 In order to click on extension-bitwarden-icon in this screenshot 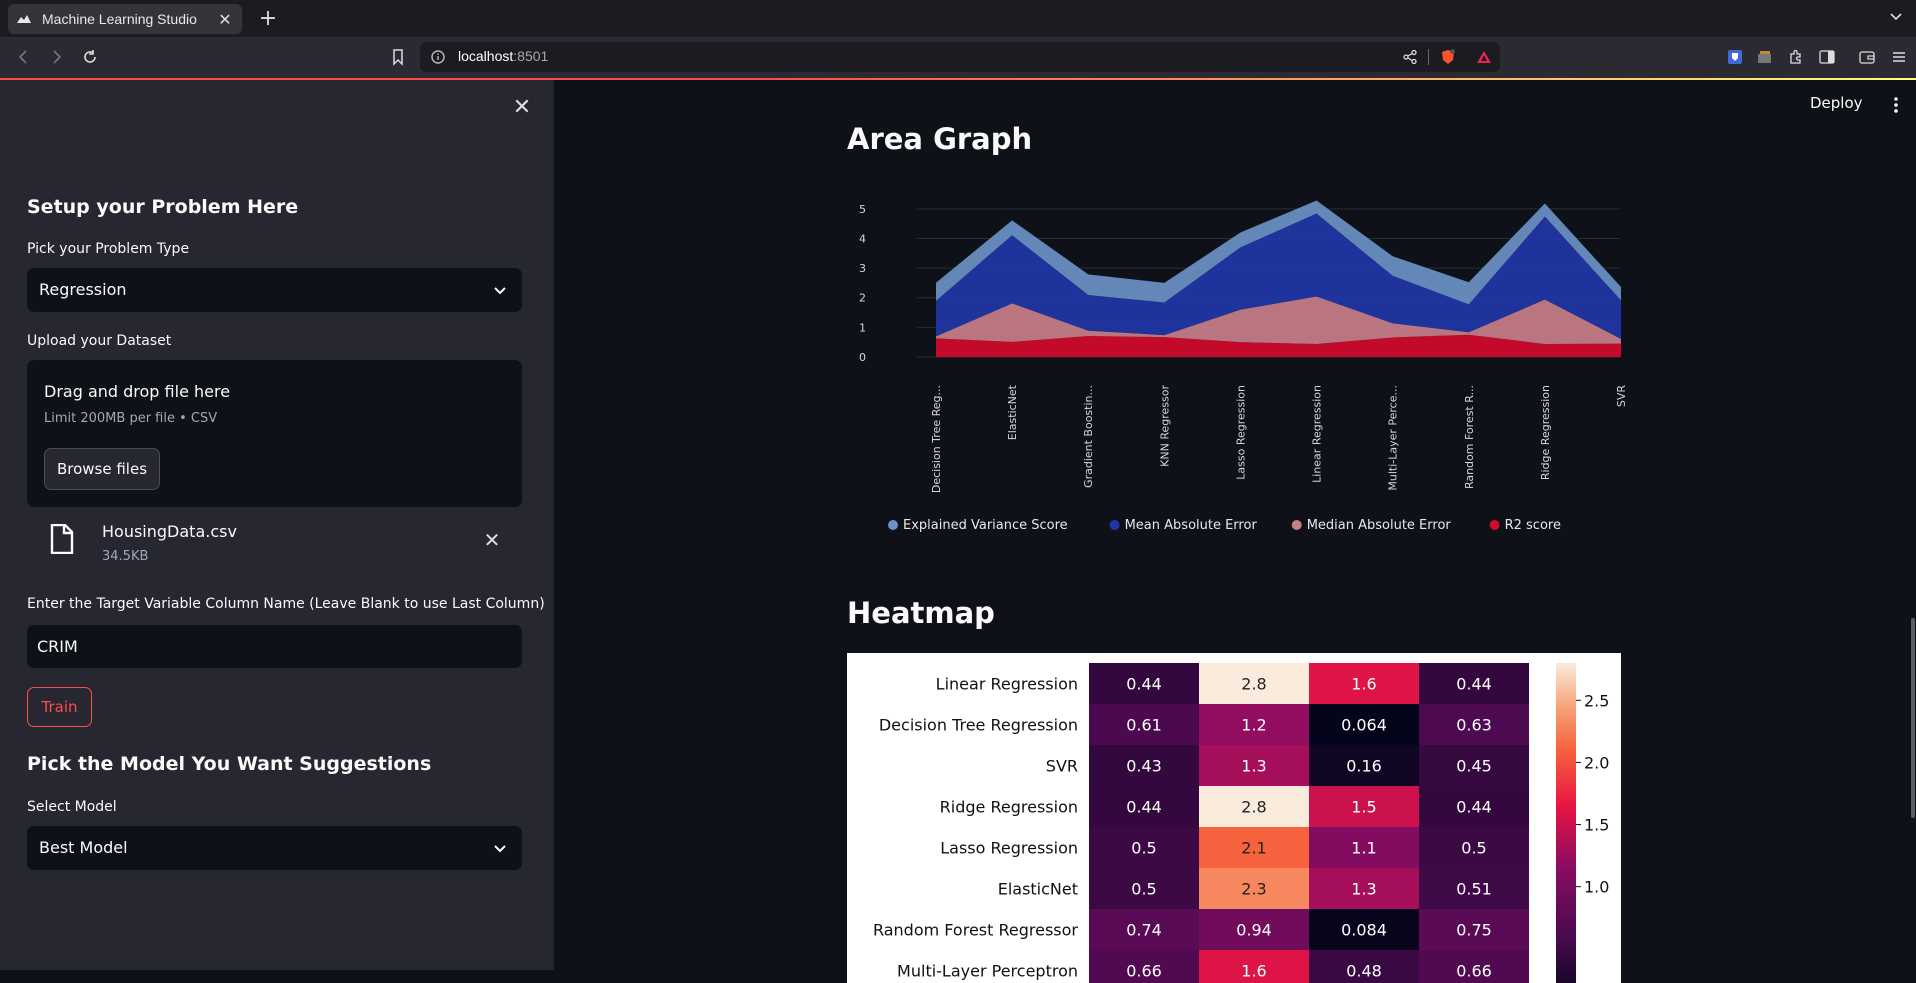, I will do `click(1735, 57)`.